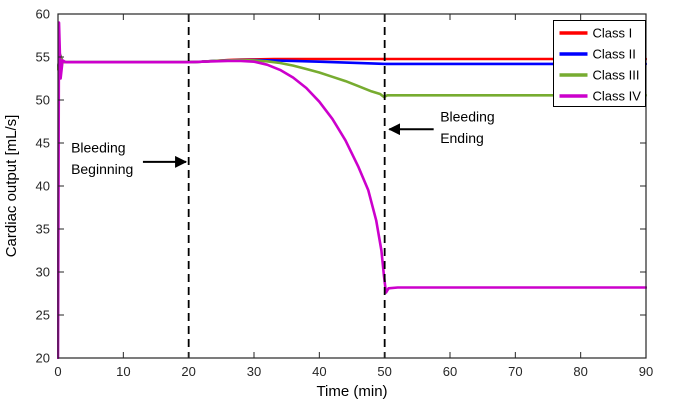 The image size is (680, 415). Describe the element at coordinates (319, 371) in the screenshot. I see `x-tick-label: 40` at that location.